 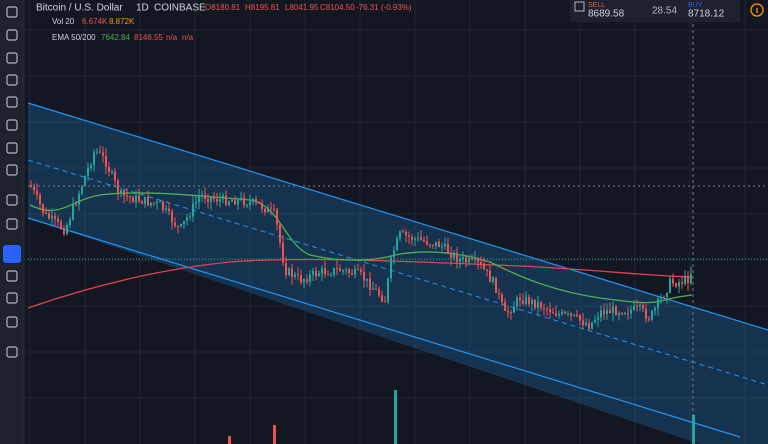 What do you see at coordinates (12, 254) in the screenshot?
I see `magnet-tool-active` at bounding box center [12, 254].